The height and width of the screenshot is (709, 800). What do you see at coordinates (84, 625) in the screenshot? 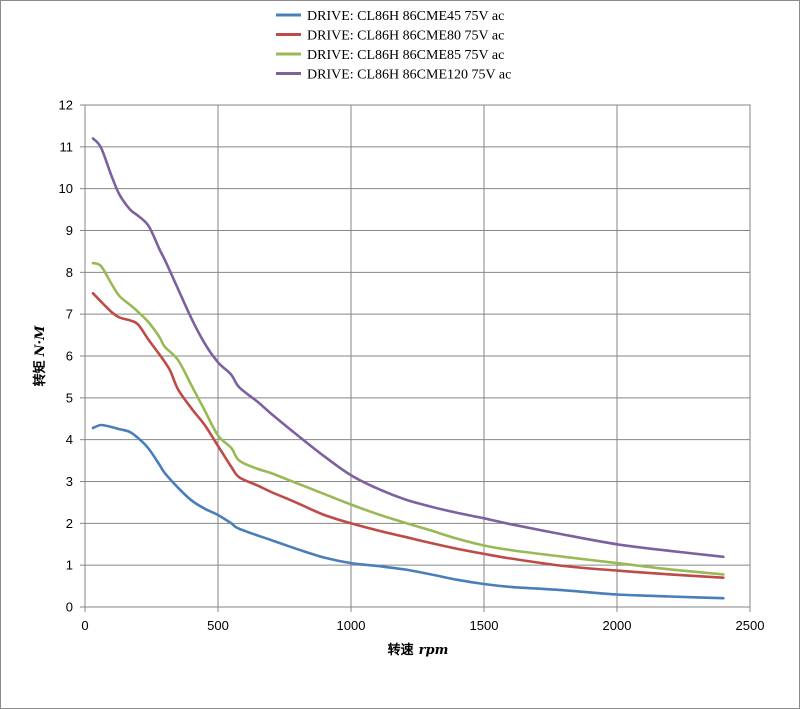
I see `x-tick-label: 0` at bounding box center [84, 625].